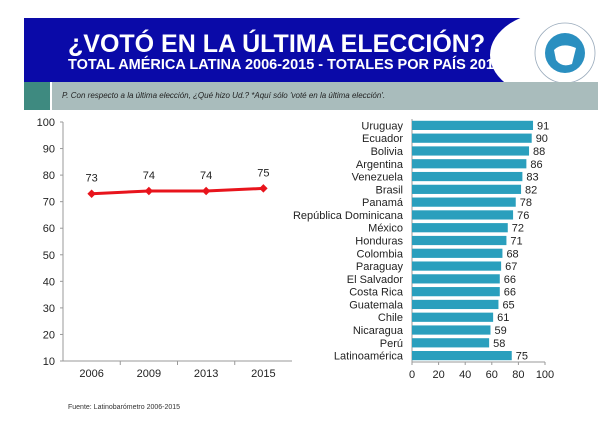  I want to click on category-label: Guatemala, so click(376, 305).